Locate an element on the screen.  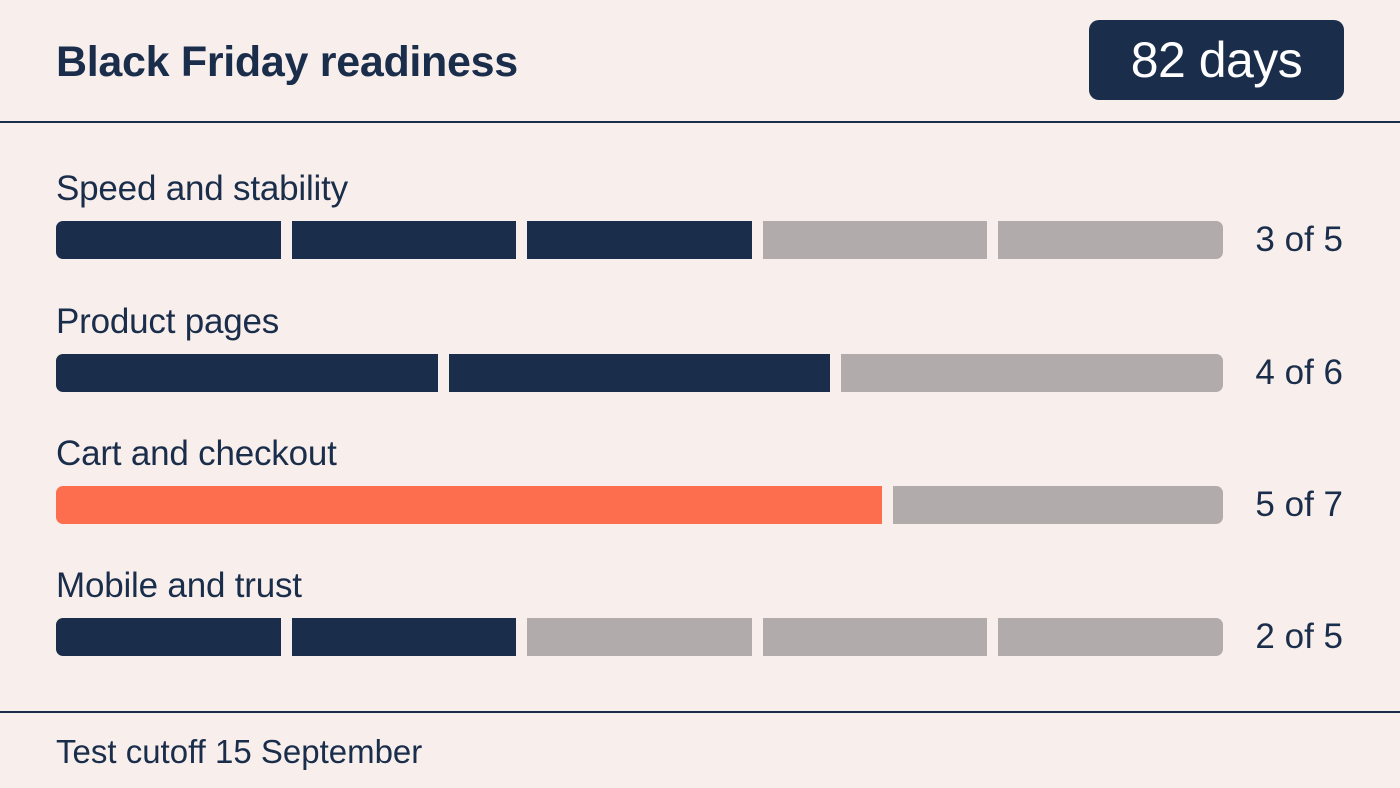
footer-divider is located at coordinates (700, 712).